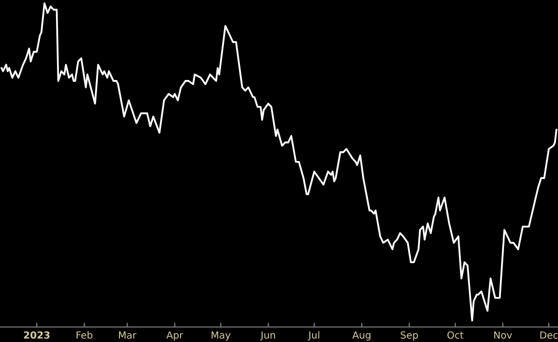 The height and width of the screenshot is (342, 558). I want to click on x-tick-label: Oct, so click(455, 335).